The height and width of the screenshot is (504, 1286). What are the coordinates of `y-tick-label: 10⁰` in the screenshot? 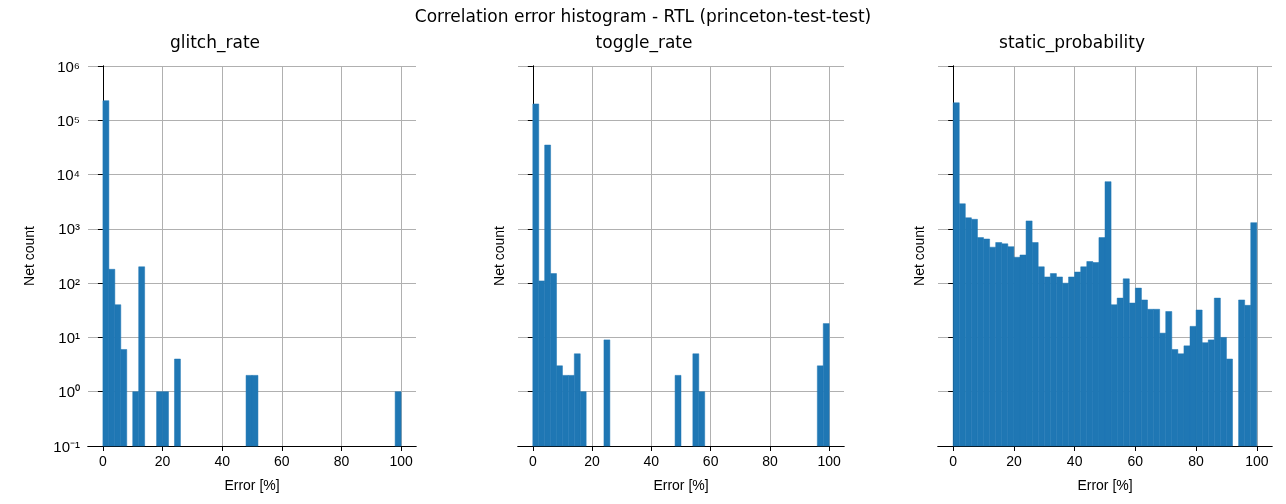 It's located at (69, 392).